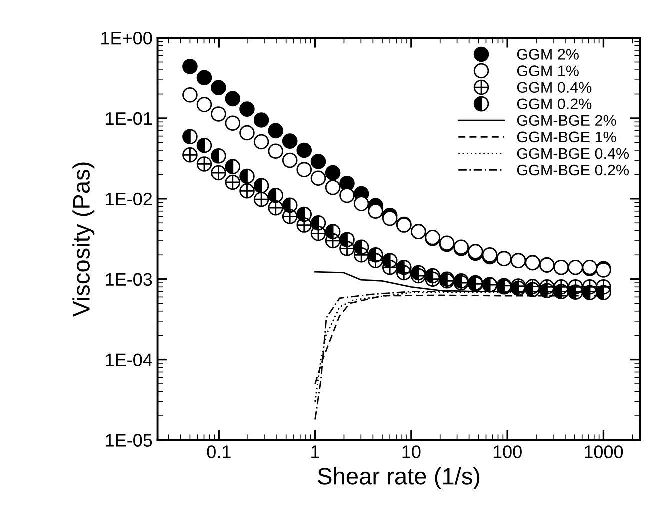 The height and width of the screenshot is (521, 652). What do you see at coordinates (129, 360) in the screenshot?
I see `y-tick-label: 1E-04` at bounding box center [129, 360].